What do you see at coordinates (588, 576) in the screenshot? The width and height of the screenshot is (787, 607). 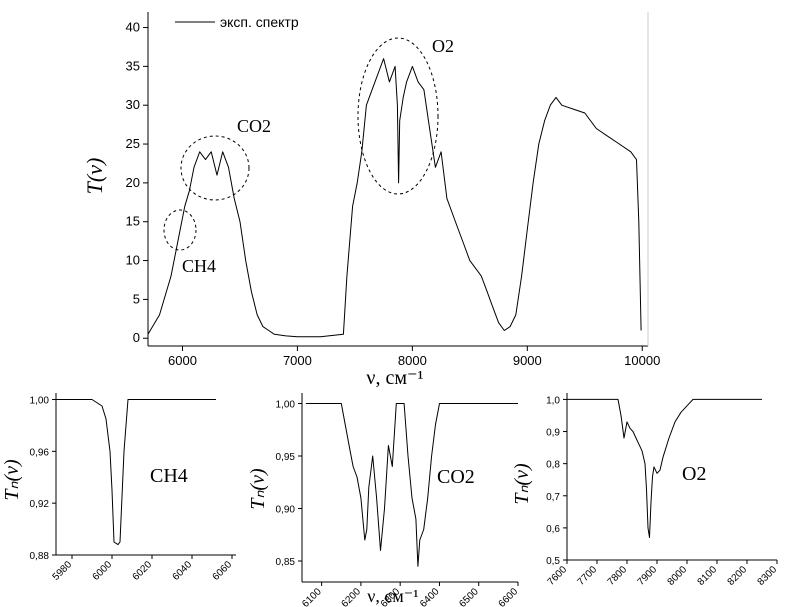 I see `x-tick-label: 7700` at bounding box center [588, 576].